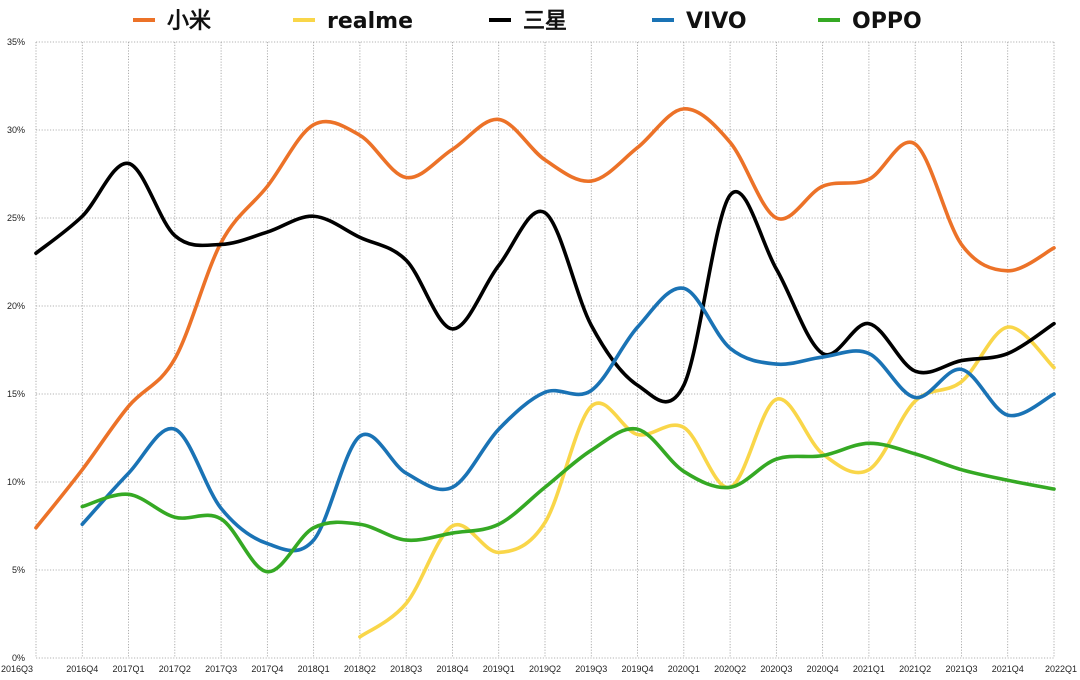  I want to click on x-tick-label: 2020Q4, so click(823, 669).